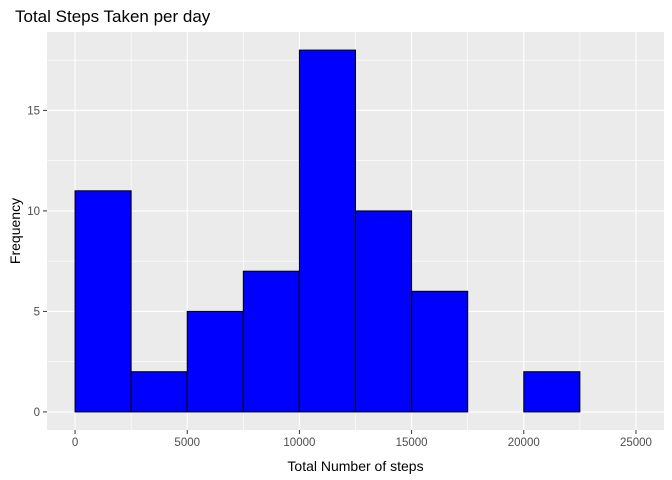 The width and height of the screenshot is (672, 480). What do you see at coordinates (33, 212) in the screenshot?
I see `y-tick-label: 10` at bounding box center [33, 212].